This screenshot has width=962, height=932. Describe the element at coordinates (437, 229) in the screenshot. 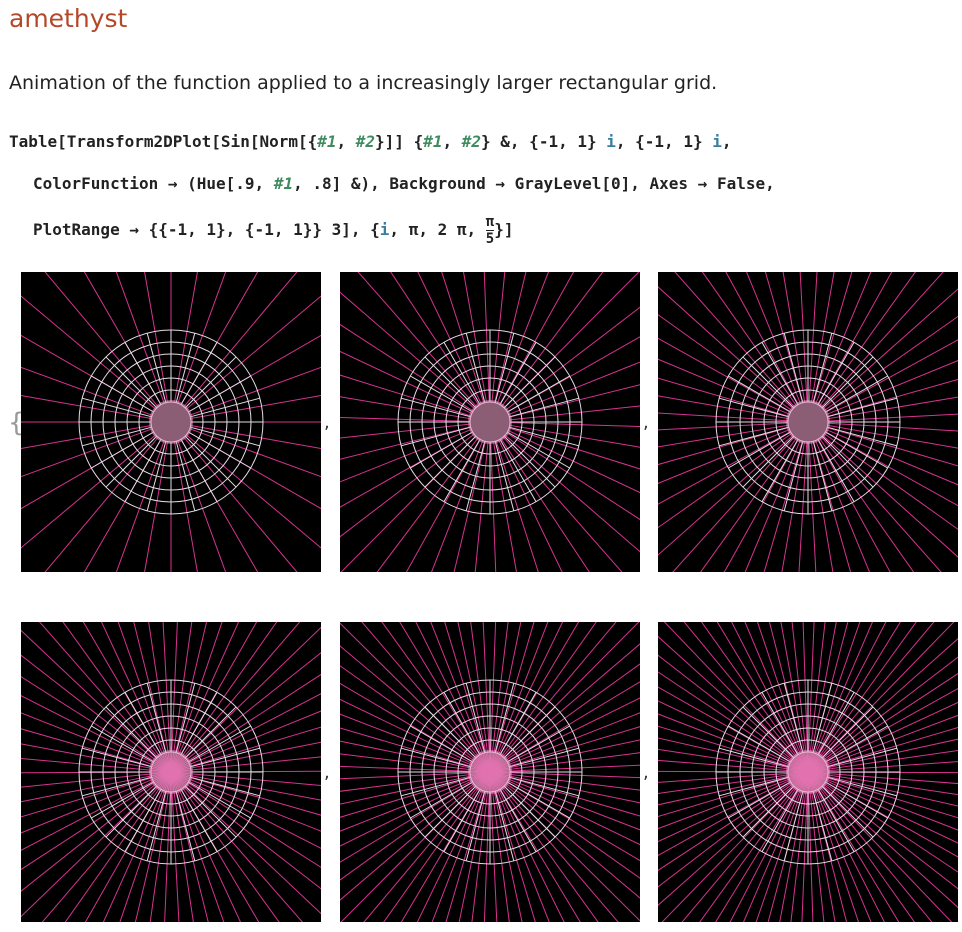

I see `code-token: , π, 2 π,` at that location.